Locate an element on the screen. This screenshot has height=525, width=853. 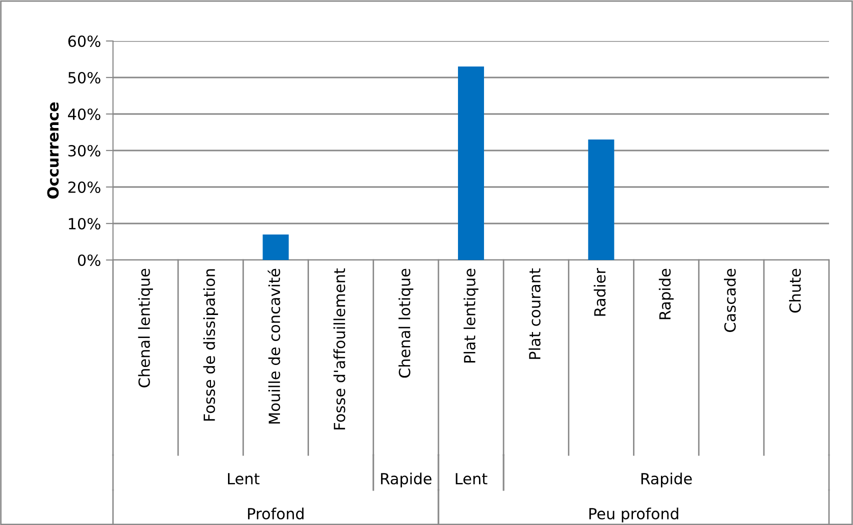
x-tick-label: Chenal lentique is located at coordinates (145, 328).